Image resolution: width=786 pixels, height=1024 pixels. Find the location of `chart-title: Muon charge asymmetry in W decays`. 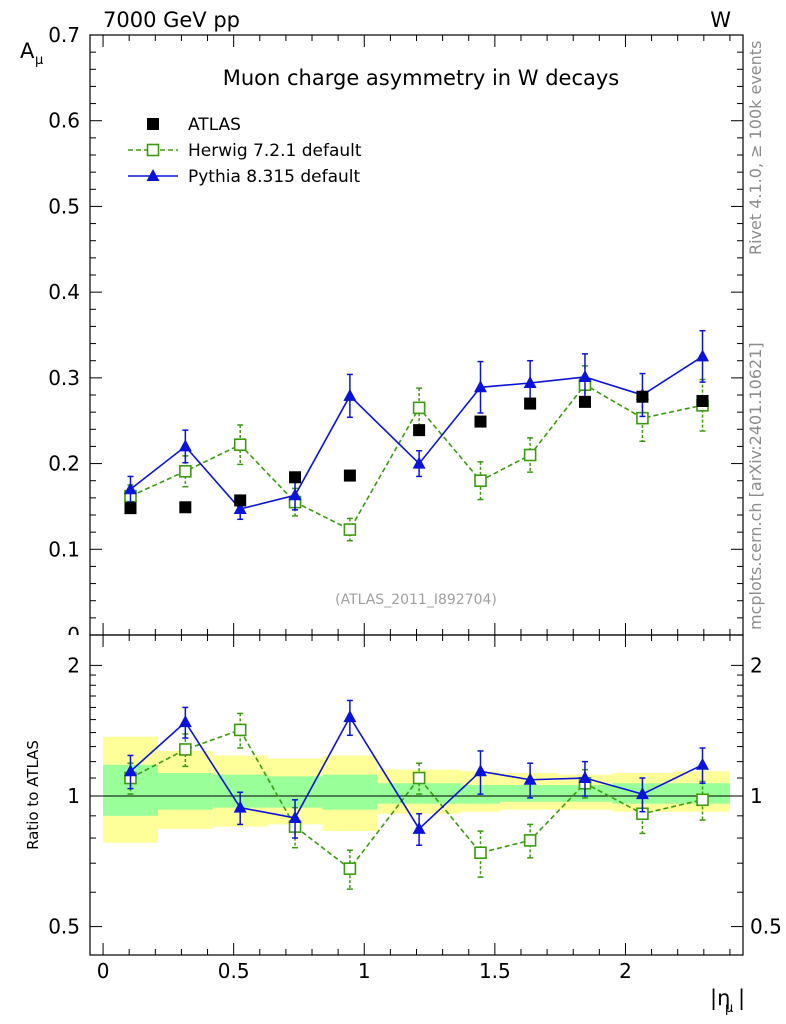

chart-title: Muon charge asymmetry in W decays is located at coordinates (421, 78).